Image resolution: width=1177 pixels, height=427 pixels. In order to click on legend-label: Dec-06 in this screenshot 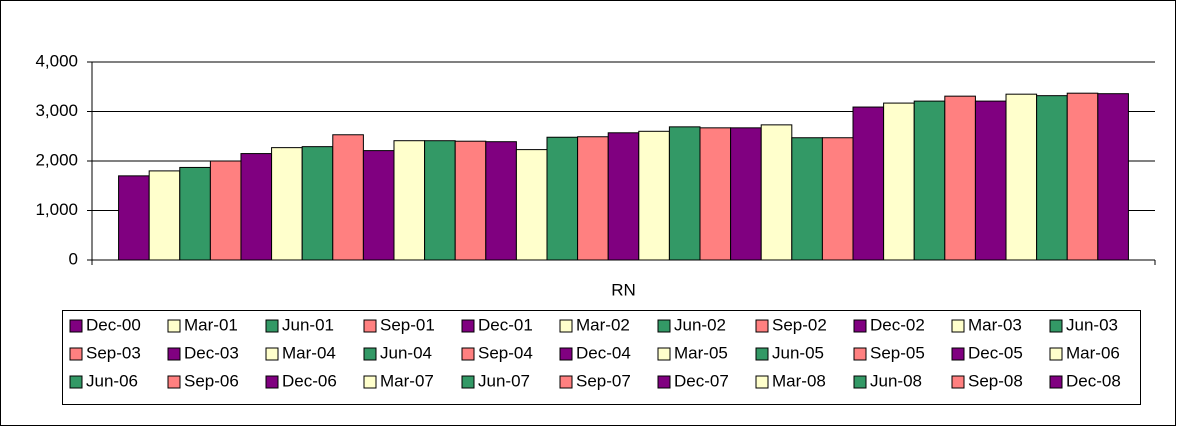, I will do `click(309, 380)`.